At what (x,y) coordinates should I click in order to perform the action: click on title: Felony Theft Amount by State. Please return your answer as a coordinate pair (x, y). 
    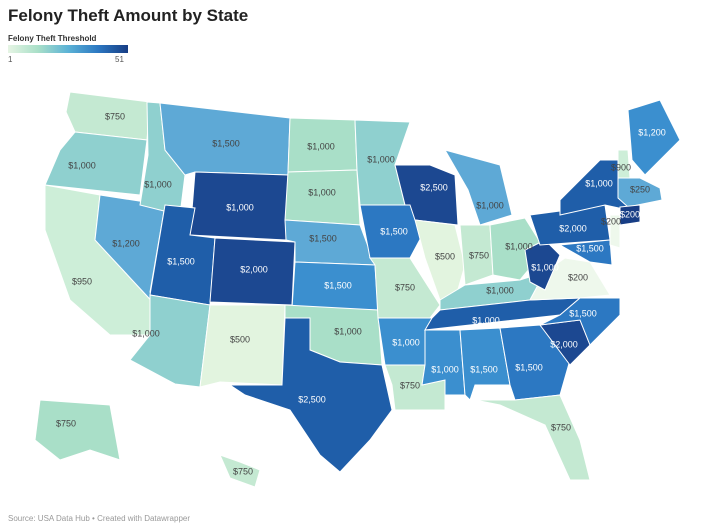
    Looking at the image, I should click on (128, 15).